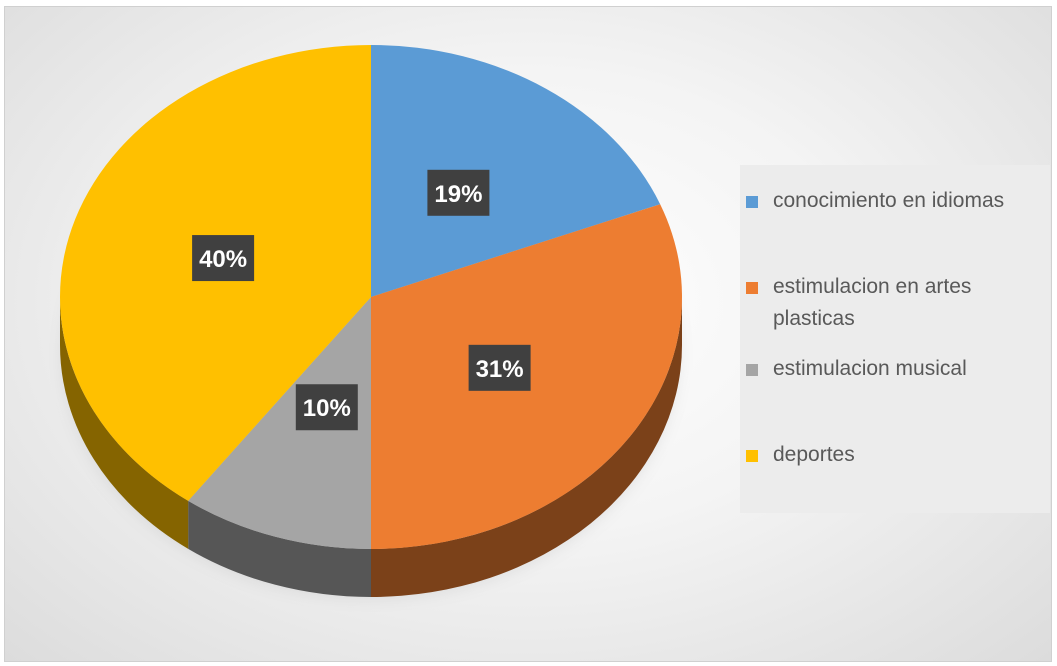 The height and width of the screenshot is (666, 1057). Describe the element at coordinates (872, 302) in the screenshot. I see `legend-label: estimulacion en artes plasticas` at that location.